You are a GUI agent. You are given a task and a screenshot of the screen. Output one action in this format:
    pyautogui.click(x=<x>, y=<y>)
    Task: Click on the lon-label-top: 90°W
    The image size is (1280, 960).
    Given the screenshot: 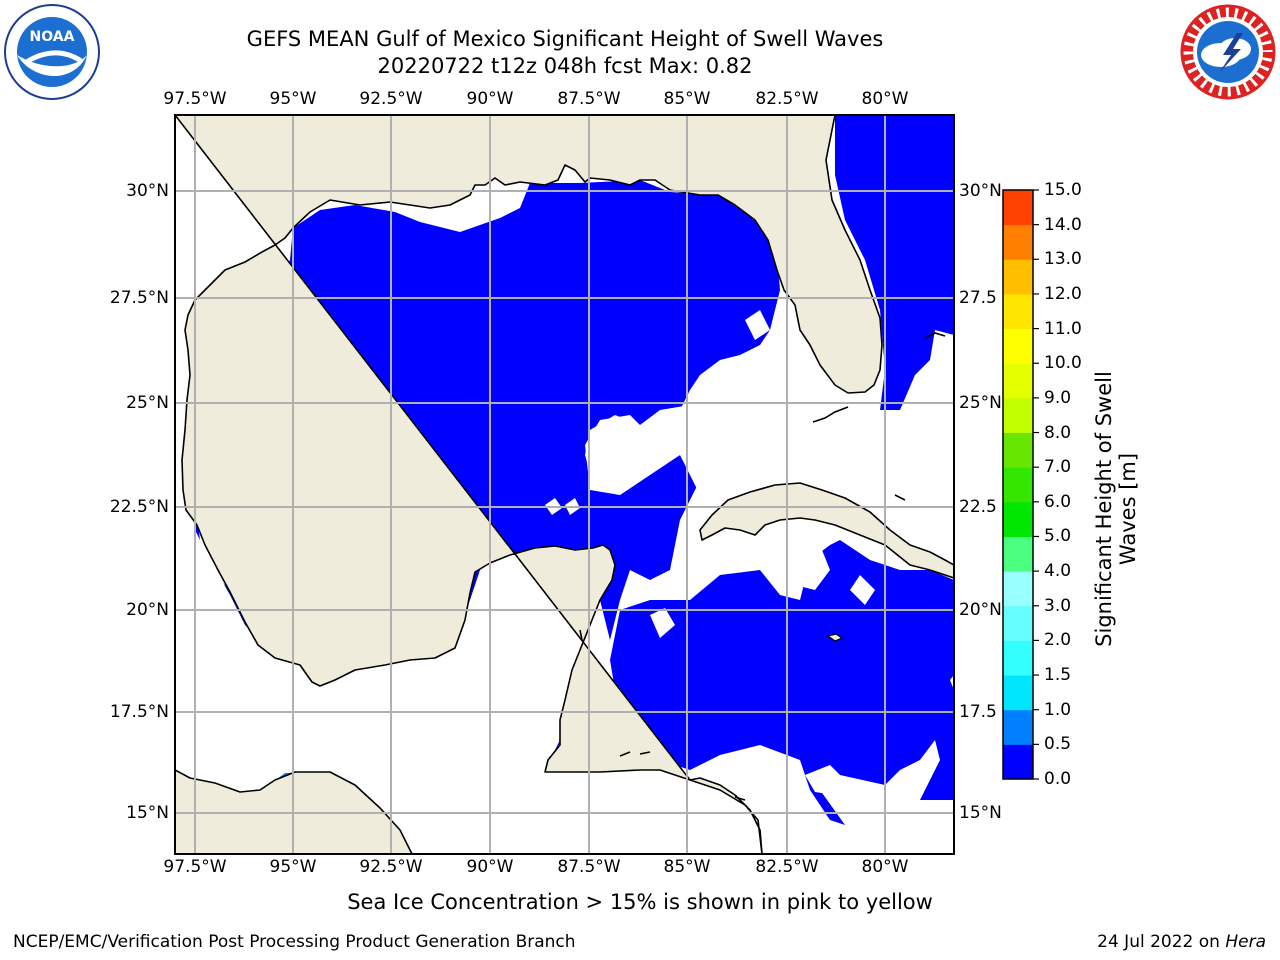 What is the action you would take?
    pyautogui.click(x=490, y=99)
    